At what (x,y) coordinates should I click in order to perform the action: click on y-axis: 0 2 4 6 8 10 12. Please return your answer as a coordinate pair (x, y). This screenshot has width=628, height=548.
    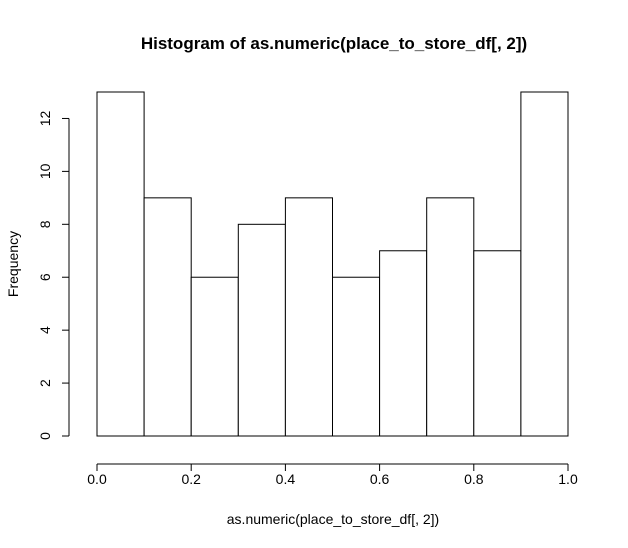
    Looking at the image, I should click on (53, 275).